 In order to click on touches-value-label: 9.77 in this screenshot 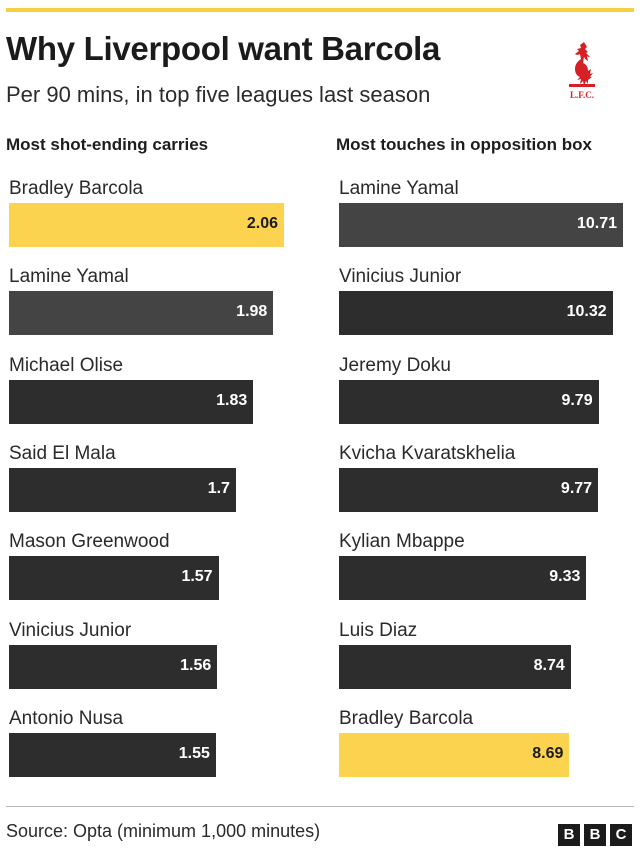, I will do `click(576, 488)`.